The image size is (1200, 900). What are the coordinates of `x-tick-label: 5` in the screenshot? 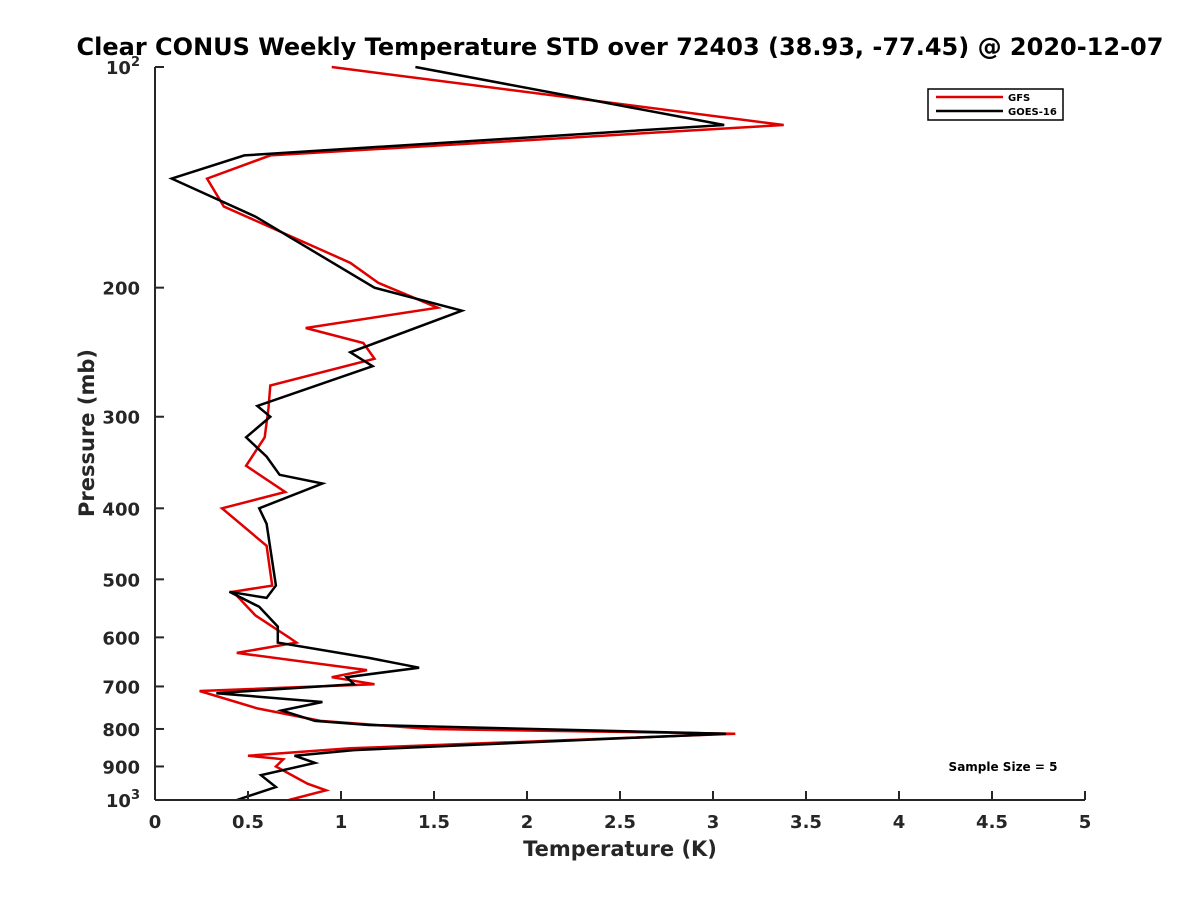 It's located at (1085, 822).